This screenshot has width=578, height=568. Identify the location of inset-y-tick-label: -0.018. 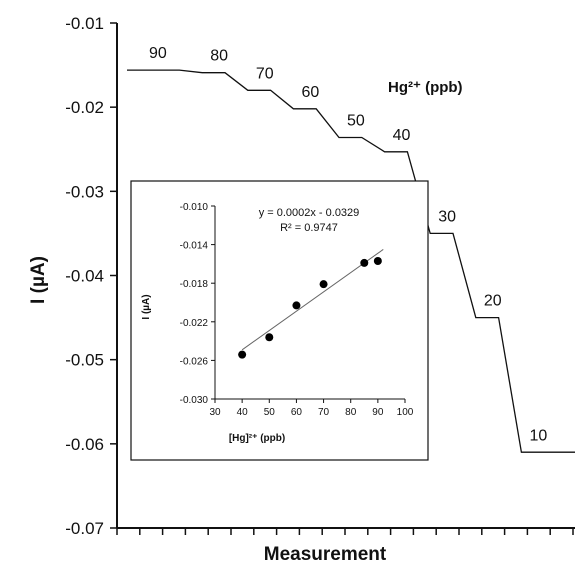
(194, 284).